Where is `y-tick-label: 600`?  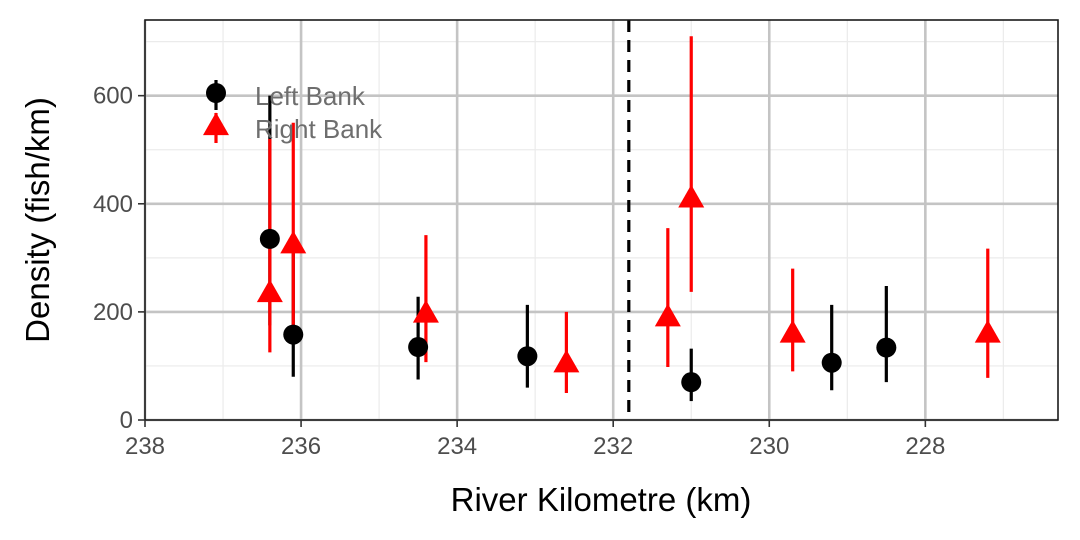
y-tick-label: 600 is located at coordinates (113, 96).